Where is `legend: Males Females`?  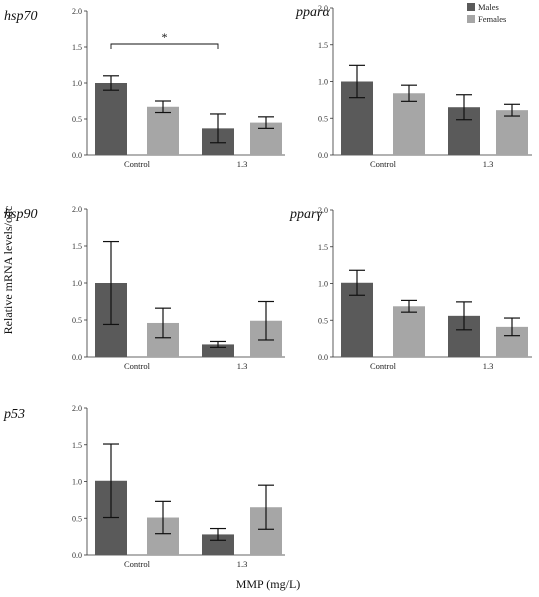
legend: Males Females is located at coordinates (486, 13).